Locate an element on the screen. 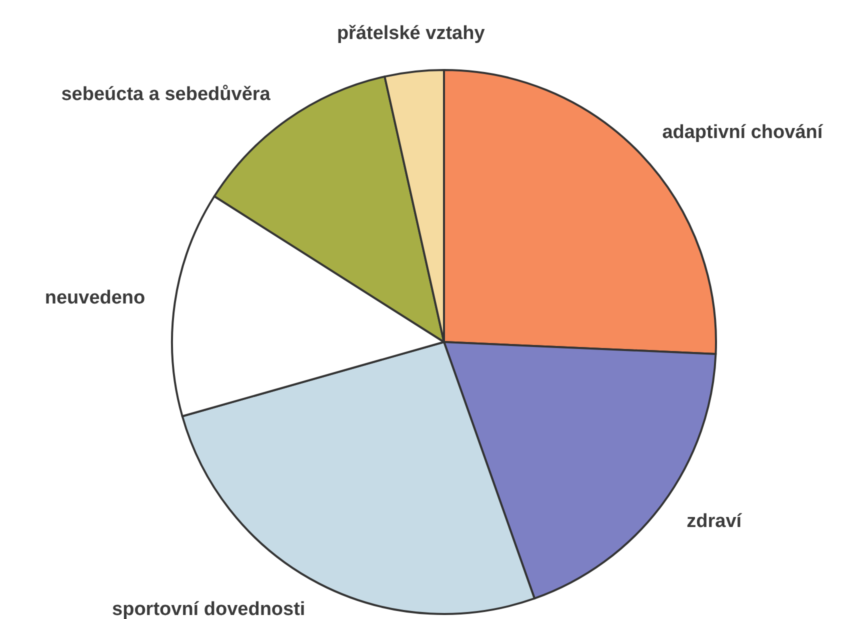  slice-label: sebeúcta a sebedůvěra is located at coordinates (166, 94).